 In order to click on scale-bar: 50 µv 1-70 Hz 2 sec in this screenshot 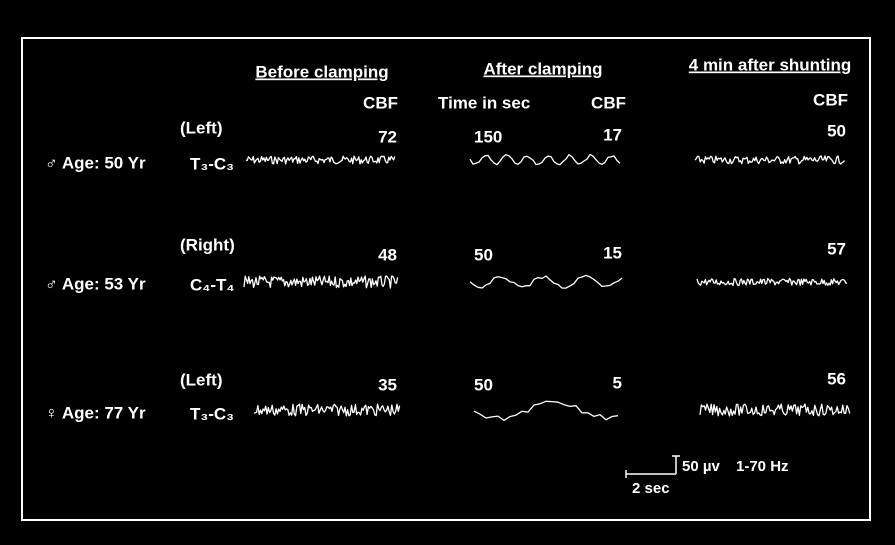, I will do `click(707, 476)`.